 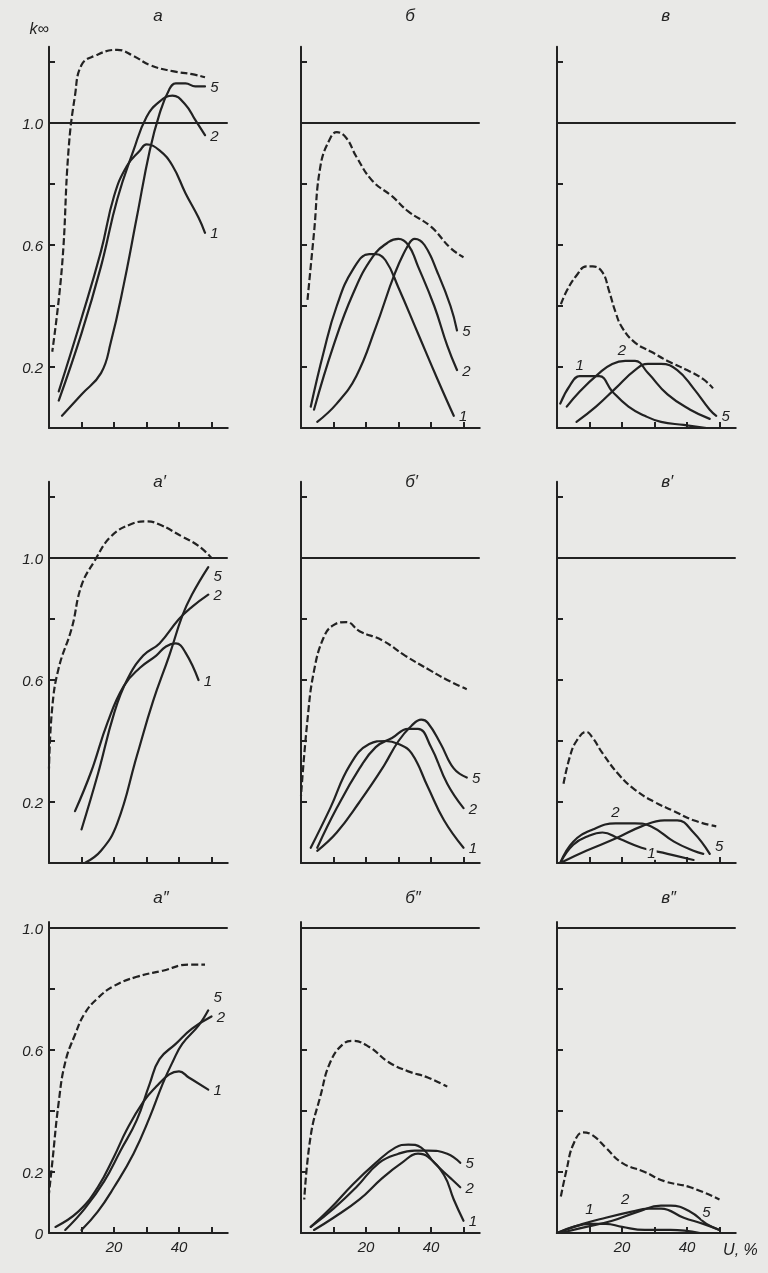 What do you see at coordinates (413, 897) in the screenshot?
I see `chart-title: б″` at bounding box center [413, 897].